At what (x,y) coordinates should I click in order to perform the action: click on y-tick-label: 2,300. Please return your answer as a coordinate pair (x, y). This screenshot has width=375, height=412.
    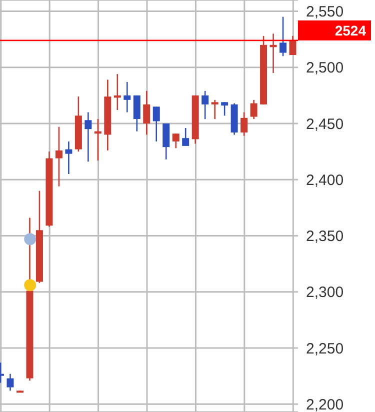
    Looking at the image, I should click on (325, 293).